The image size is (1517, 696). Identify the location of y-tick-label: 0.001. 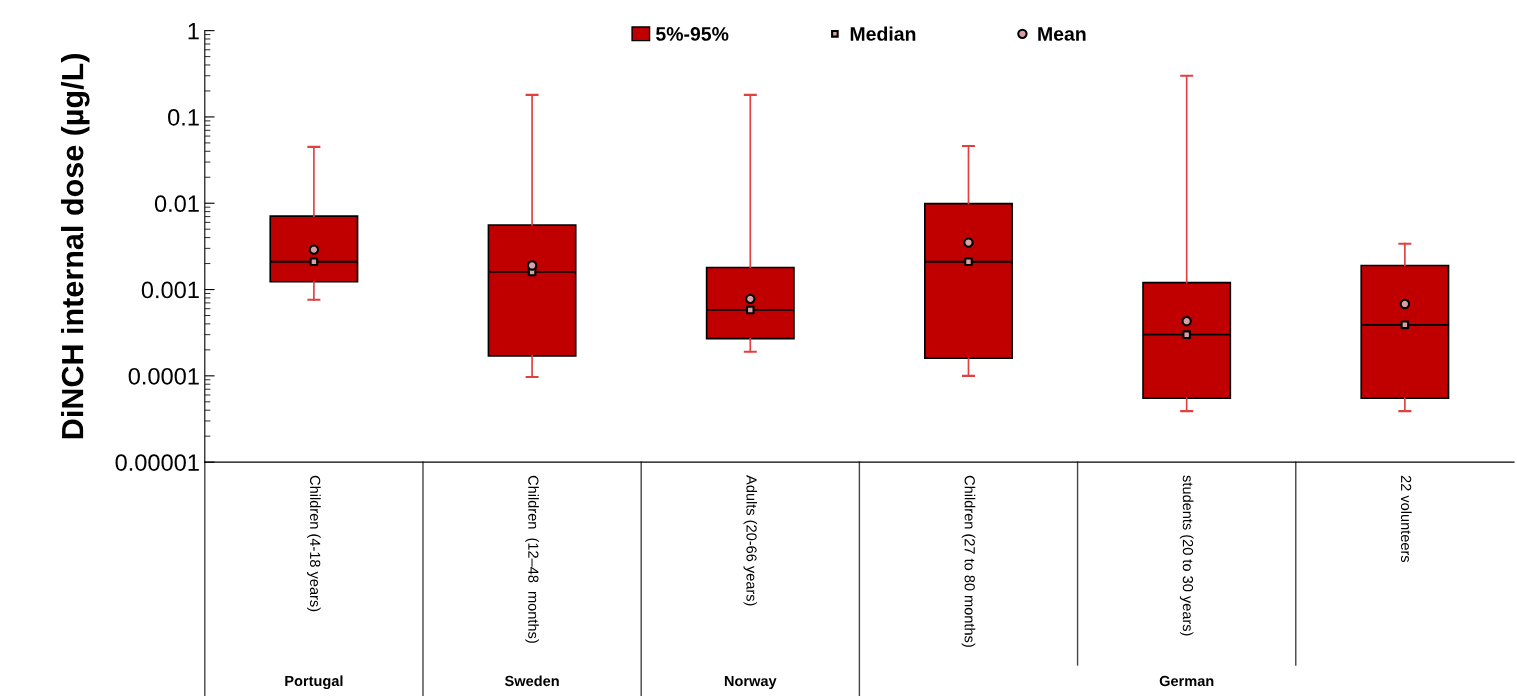
(170, 290).